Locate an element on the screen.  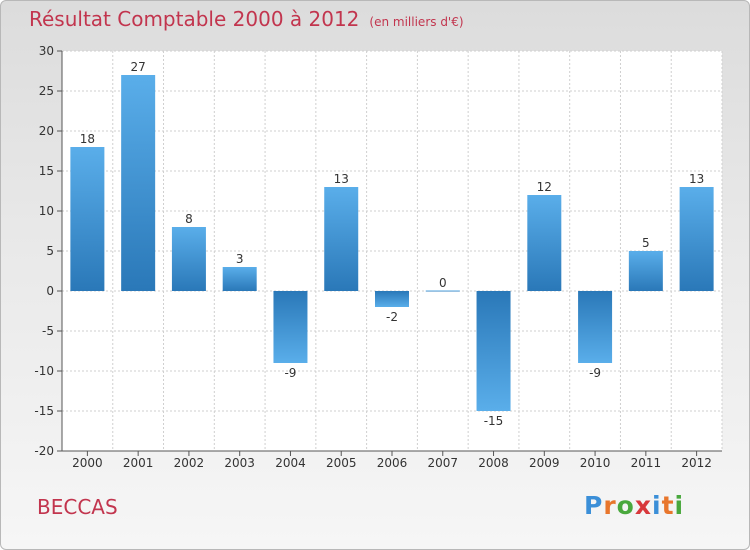
x-tick-label: 2011 is located at coordinates (646, 463).